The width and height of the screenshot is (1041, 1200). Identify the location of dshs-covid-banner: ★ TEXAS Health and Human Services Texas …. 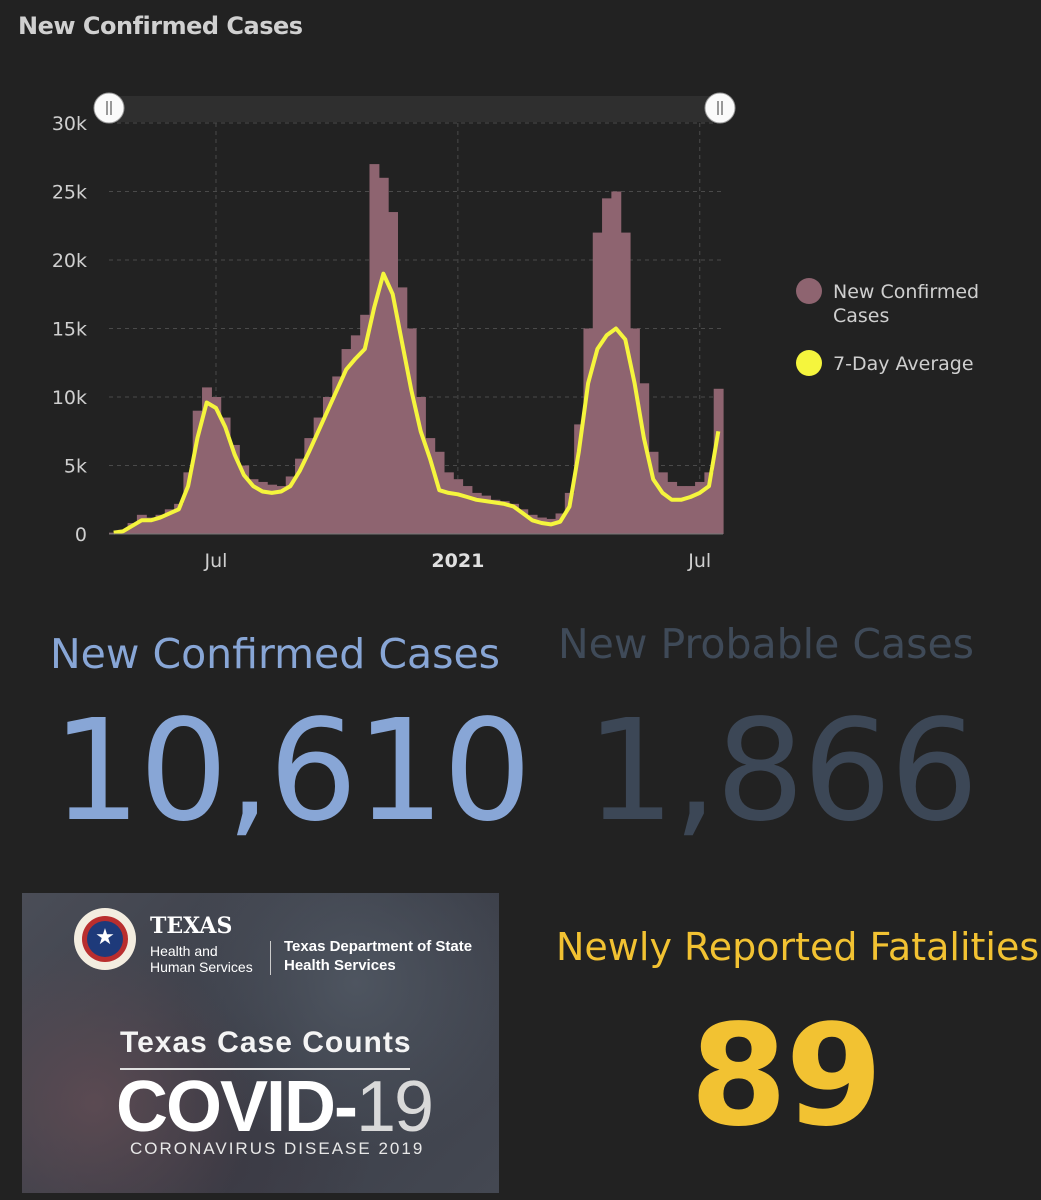
(260, 1043).